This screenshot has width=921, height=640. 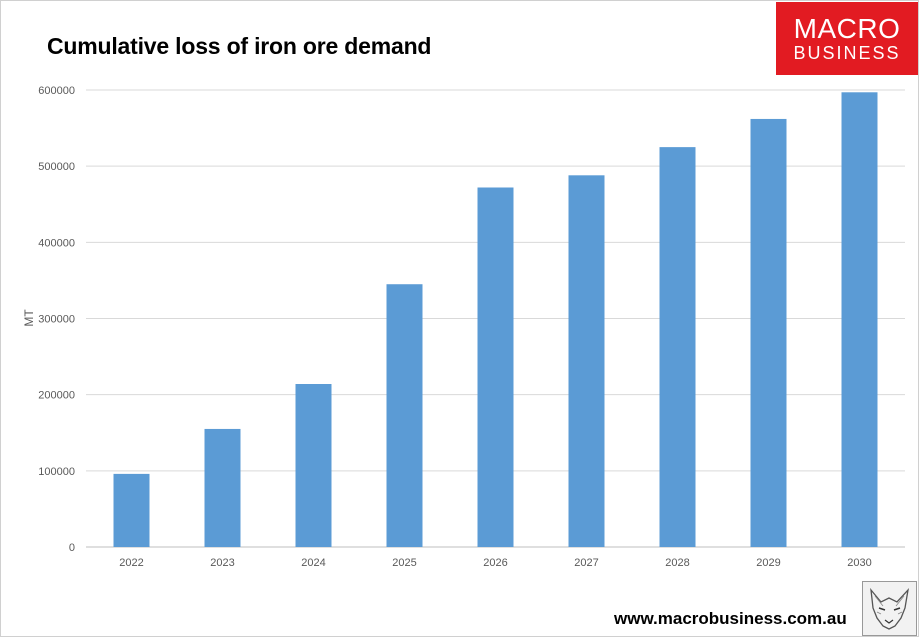 I want to click on y-tick-label: 600000, so click(x=56, y=91).